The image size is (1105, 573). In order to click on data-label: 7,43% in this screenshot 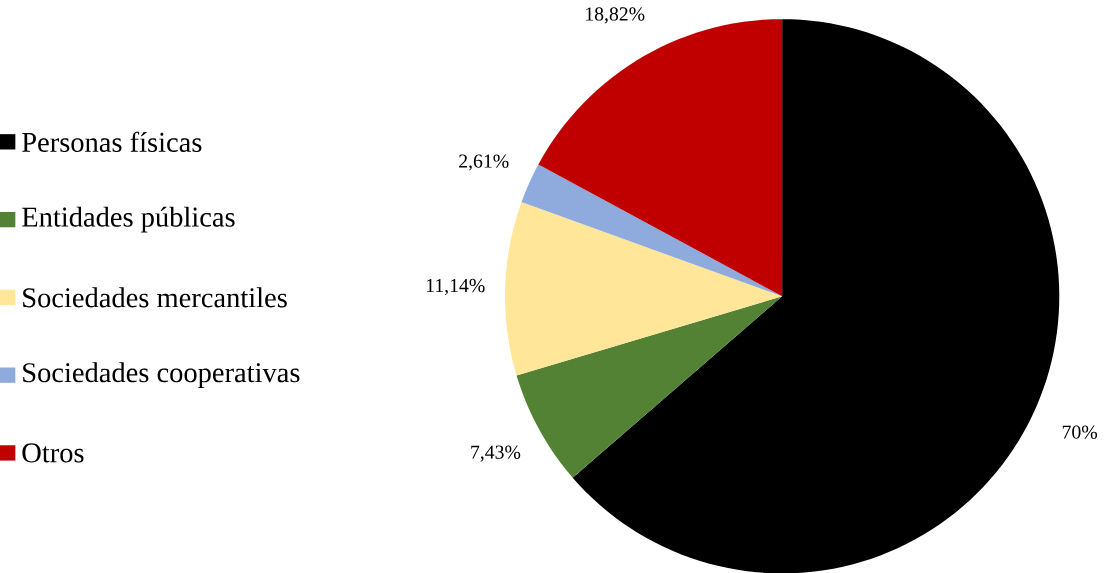, I will do `click(496, 453)`.